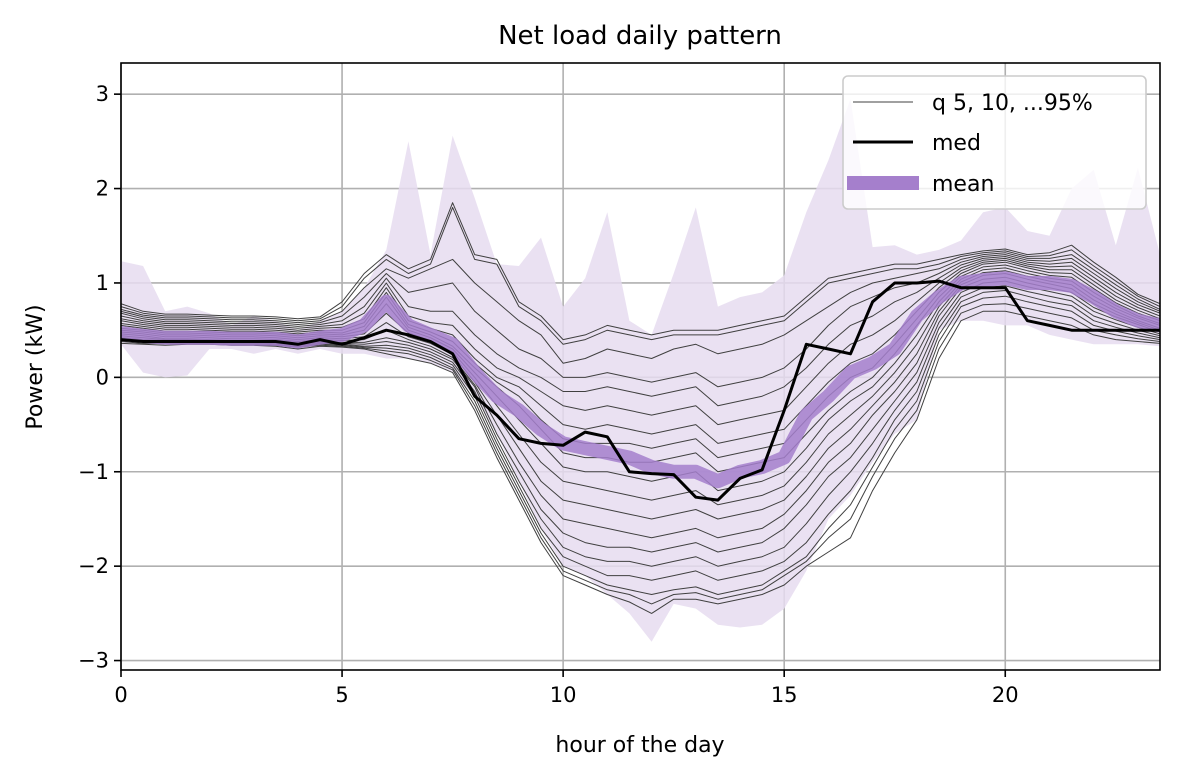  What do you see at coordinates (102, 189) in the screenshot?
I see `y-tick-label: 2` at bounding box center [102, 189].